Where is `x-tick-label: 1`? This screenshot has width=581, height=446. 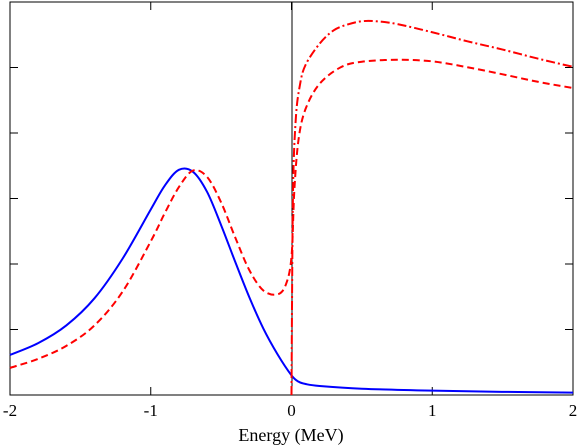 x-tick-label: 1 is located at coordinates (432, 410).